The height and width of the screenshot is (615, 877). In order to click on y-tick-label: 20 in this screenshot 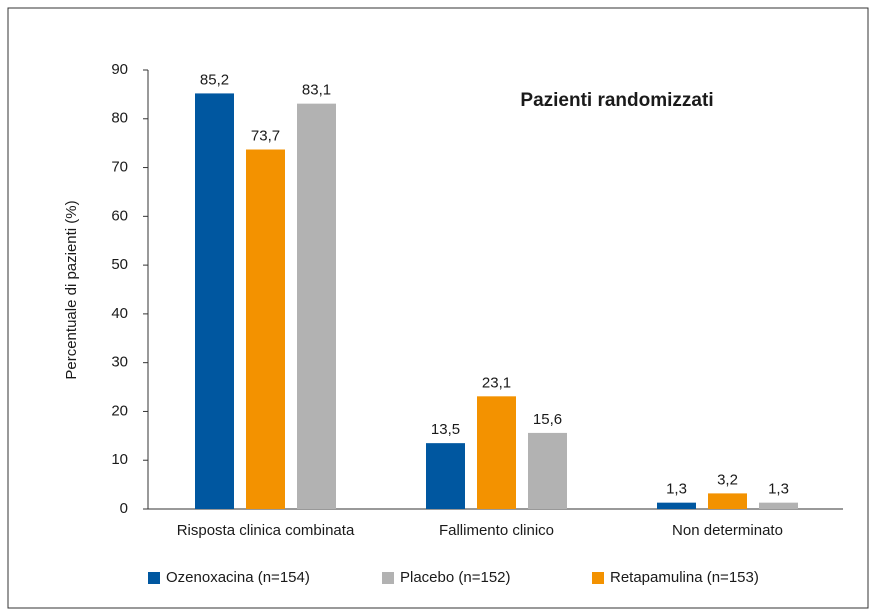, I will do `click(119, 410)`.